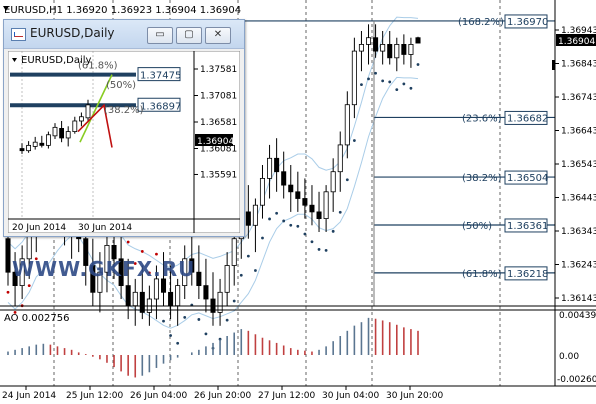  Describe the element at coordinates (95, 89) in the screenshot. I see `daily-levels: 1.37475 1.36897` at that location.